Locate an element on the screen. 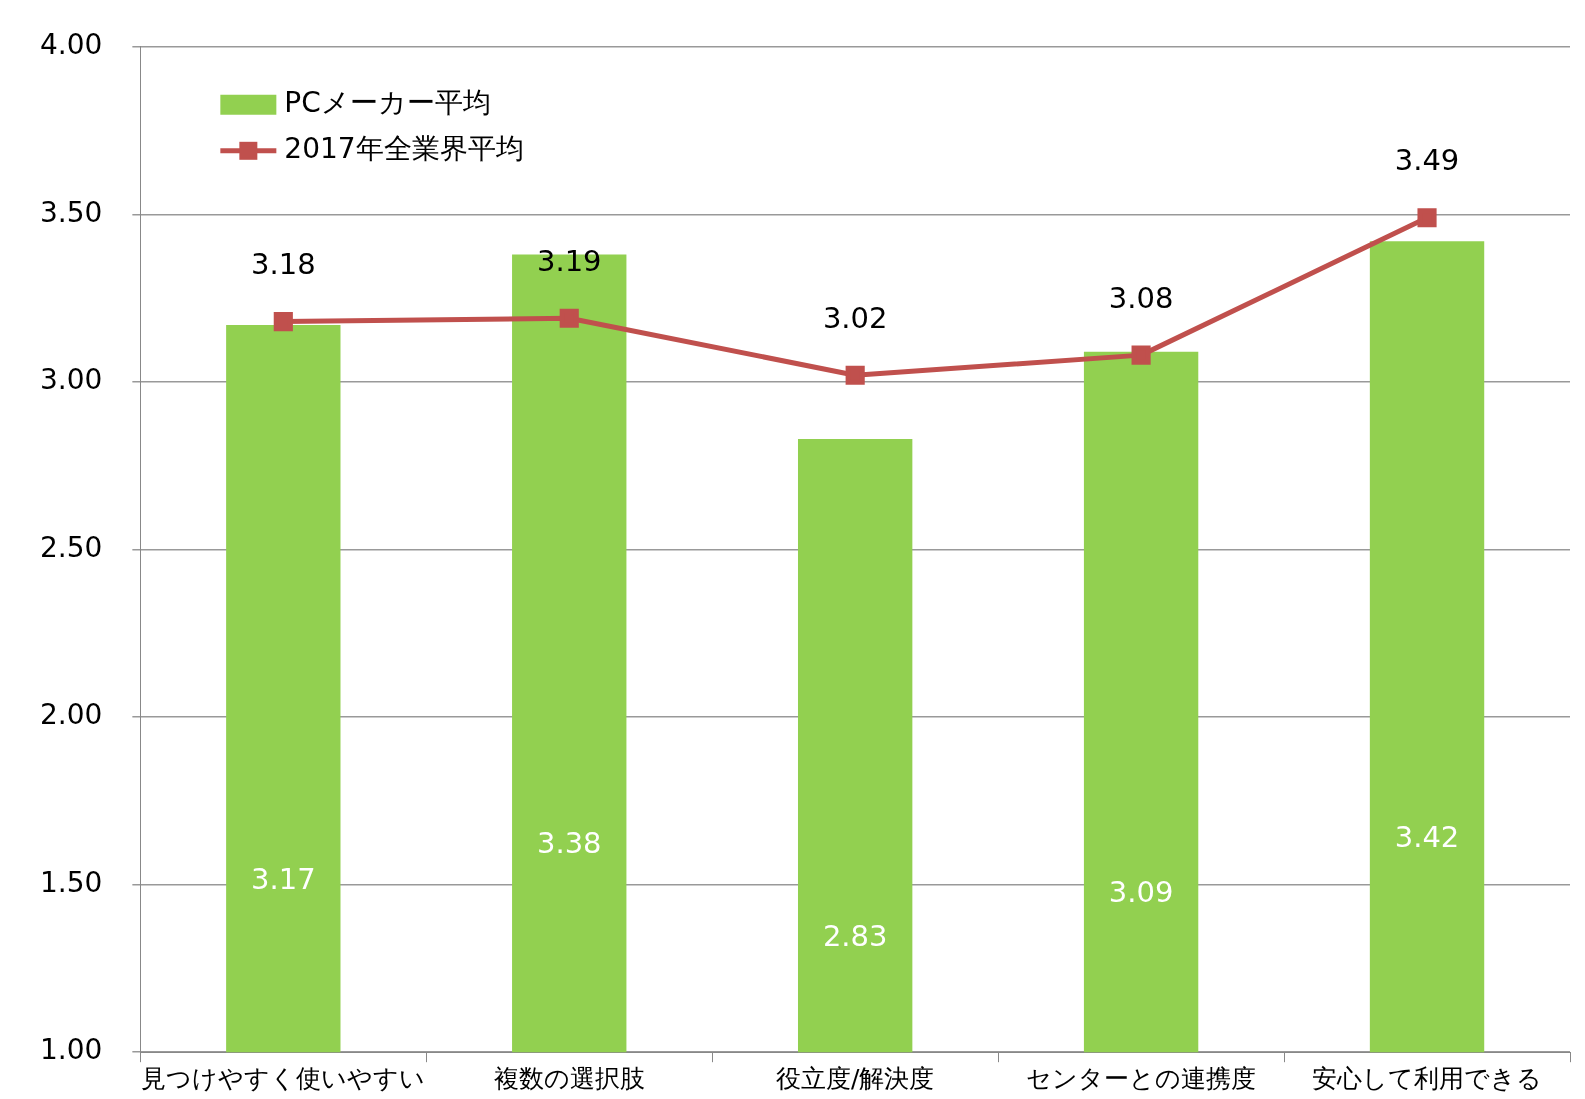 The image size is (1585, 1099). data-label: 3.08 is located at coordinates (1141, 297).